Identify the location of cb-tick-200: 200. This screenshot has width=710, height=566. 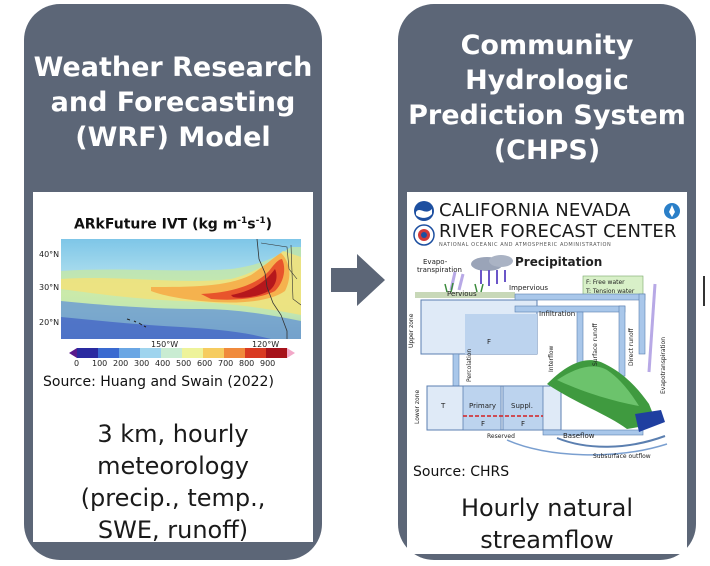
(121, 363).